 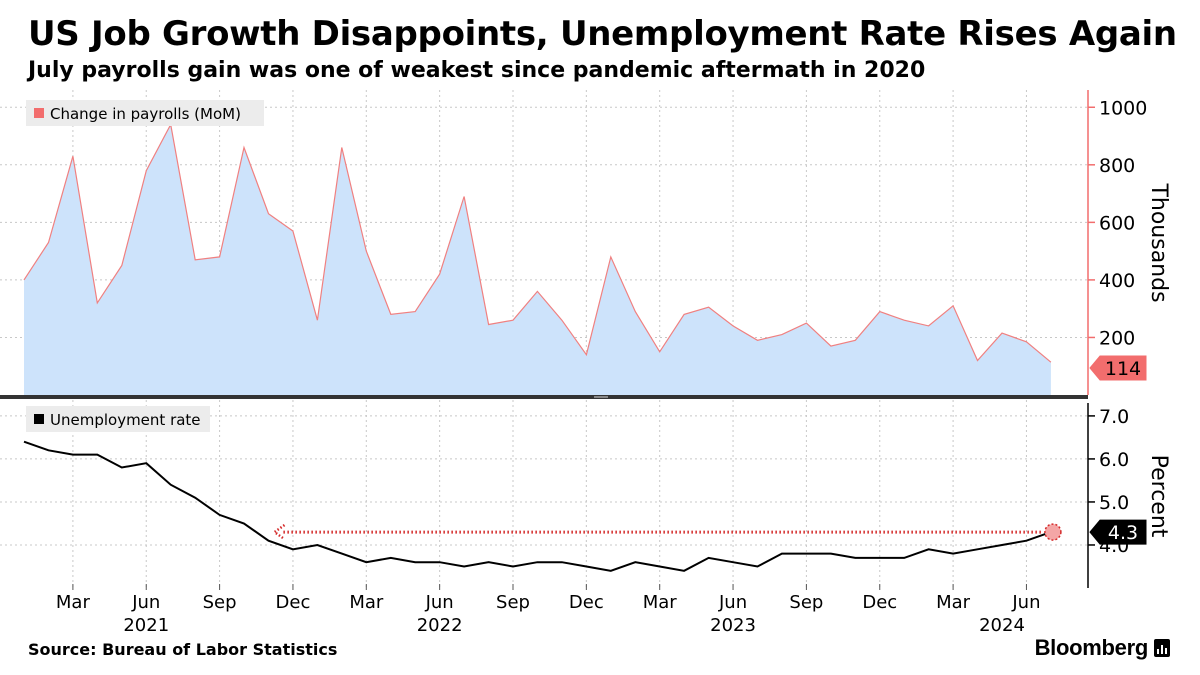 I want to click on x-year-label: 2022, so click(x=440, y=625).